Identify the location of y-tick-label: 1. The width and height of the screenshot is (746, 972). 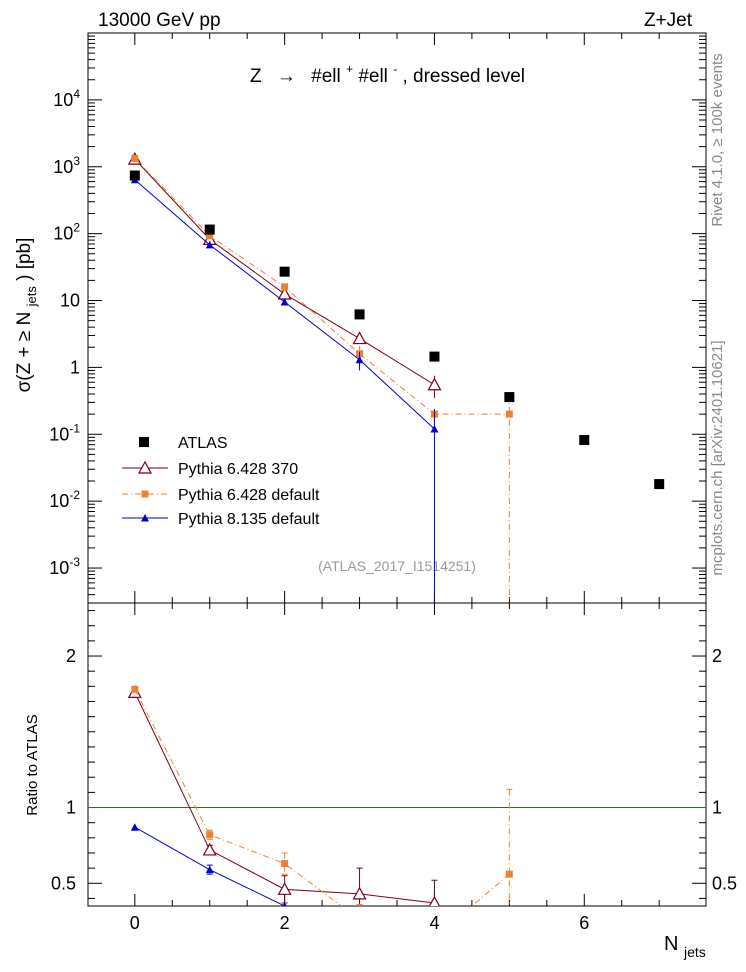
(75, 367).